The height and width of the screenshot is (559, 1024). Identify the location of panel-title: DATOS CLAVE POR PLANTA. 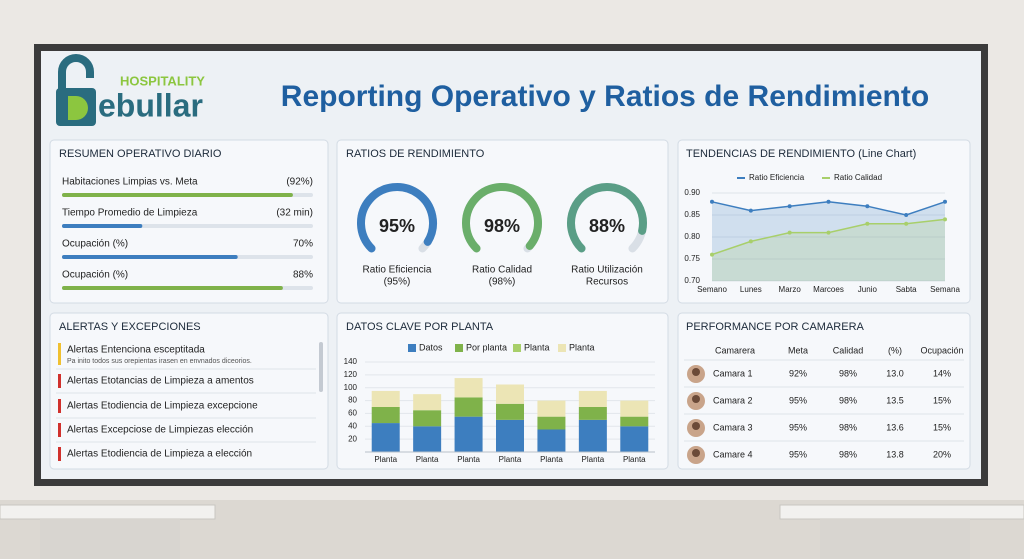
(420, 327).